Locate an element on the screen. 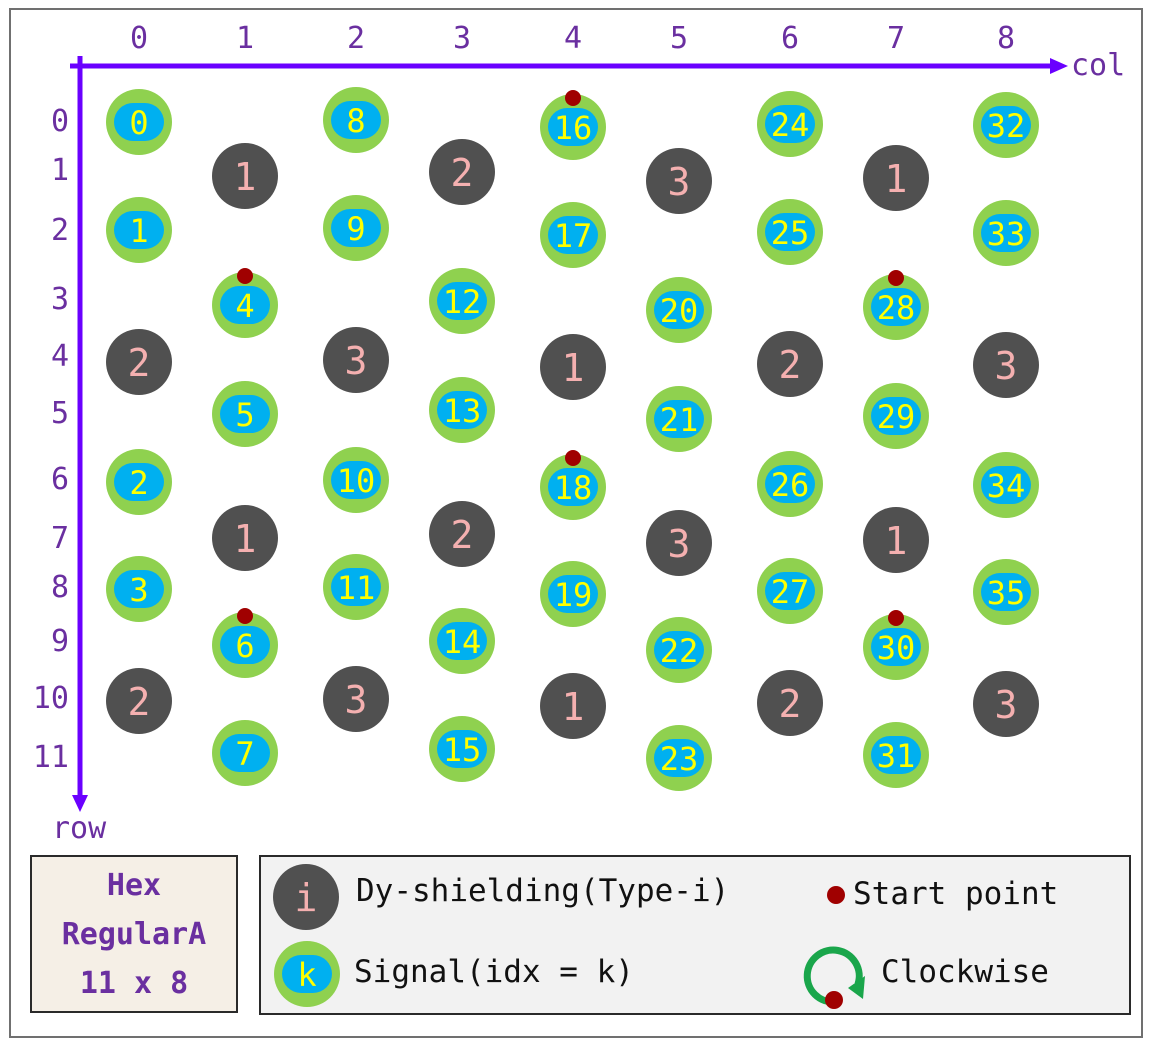  signal-legend-label: Signal(idx = k) is located at coordinates (494, 972).